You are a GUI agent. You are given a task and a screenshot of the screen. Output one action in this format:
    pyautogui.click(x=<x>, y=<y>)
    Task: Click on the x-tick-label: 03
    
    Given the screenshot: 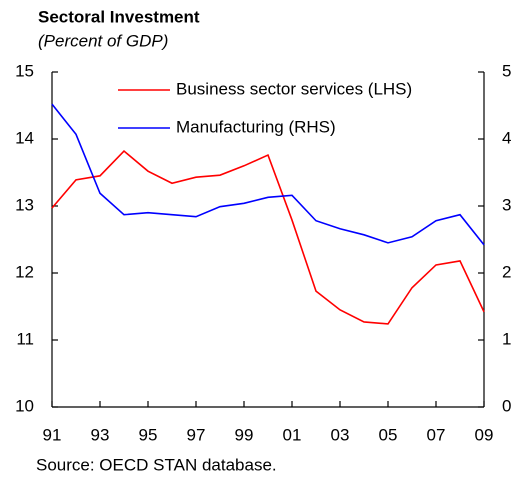 What is the action you would take?
    pyautogui.click(x=340, y=434)
    